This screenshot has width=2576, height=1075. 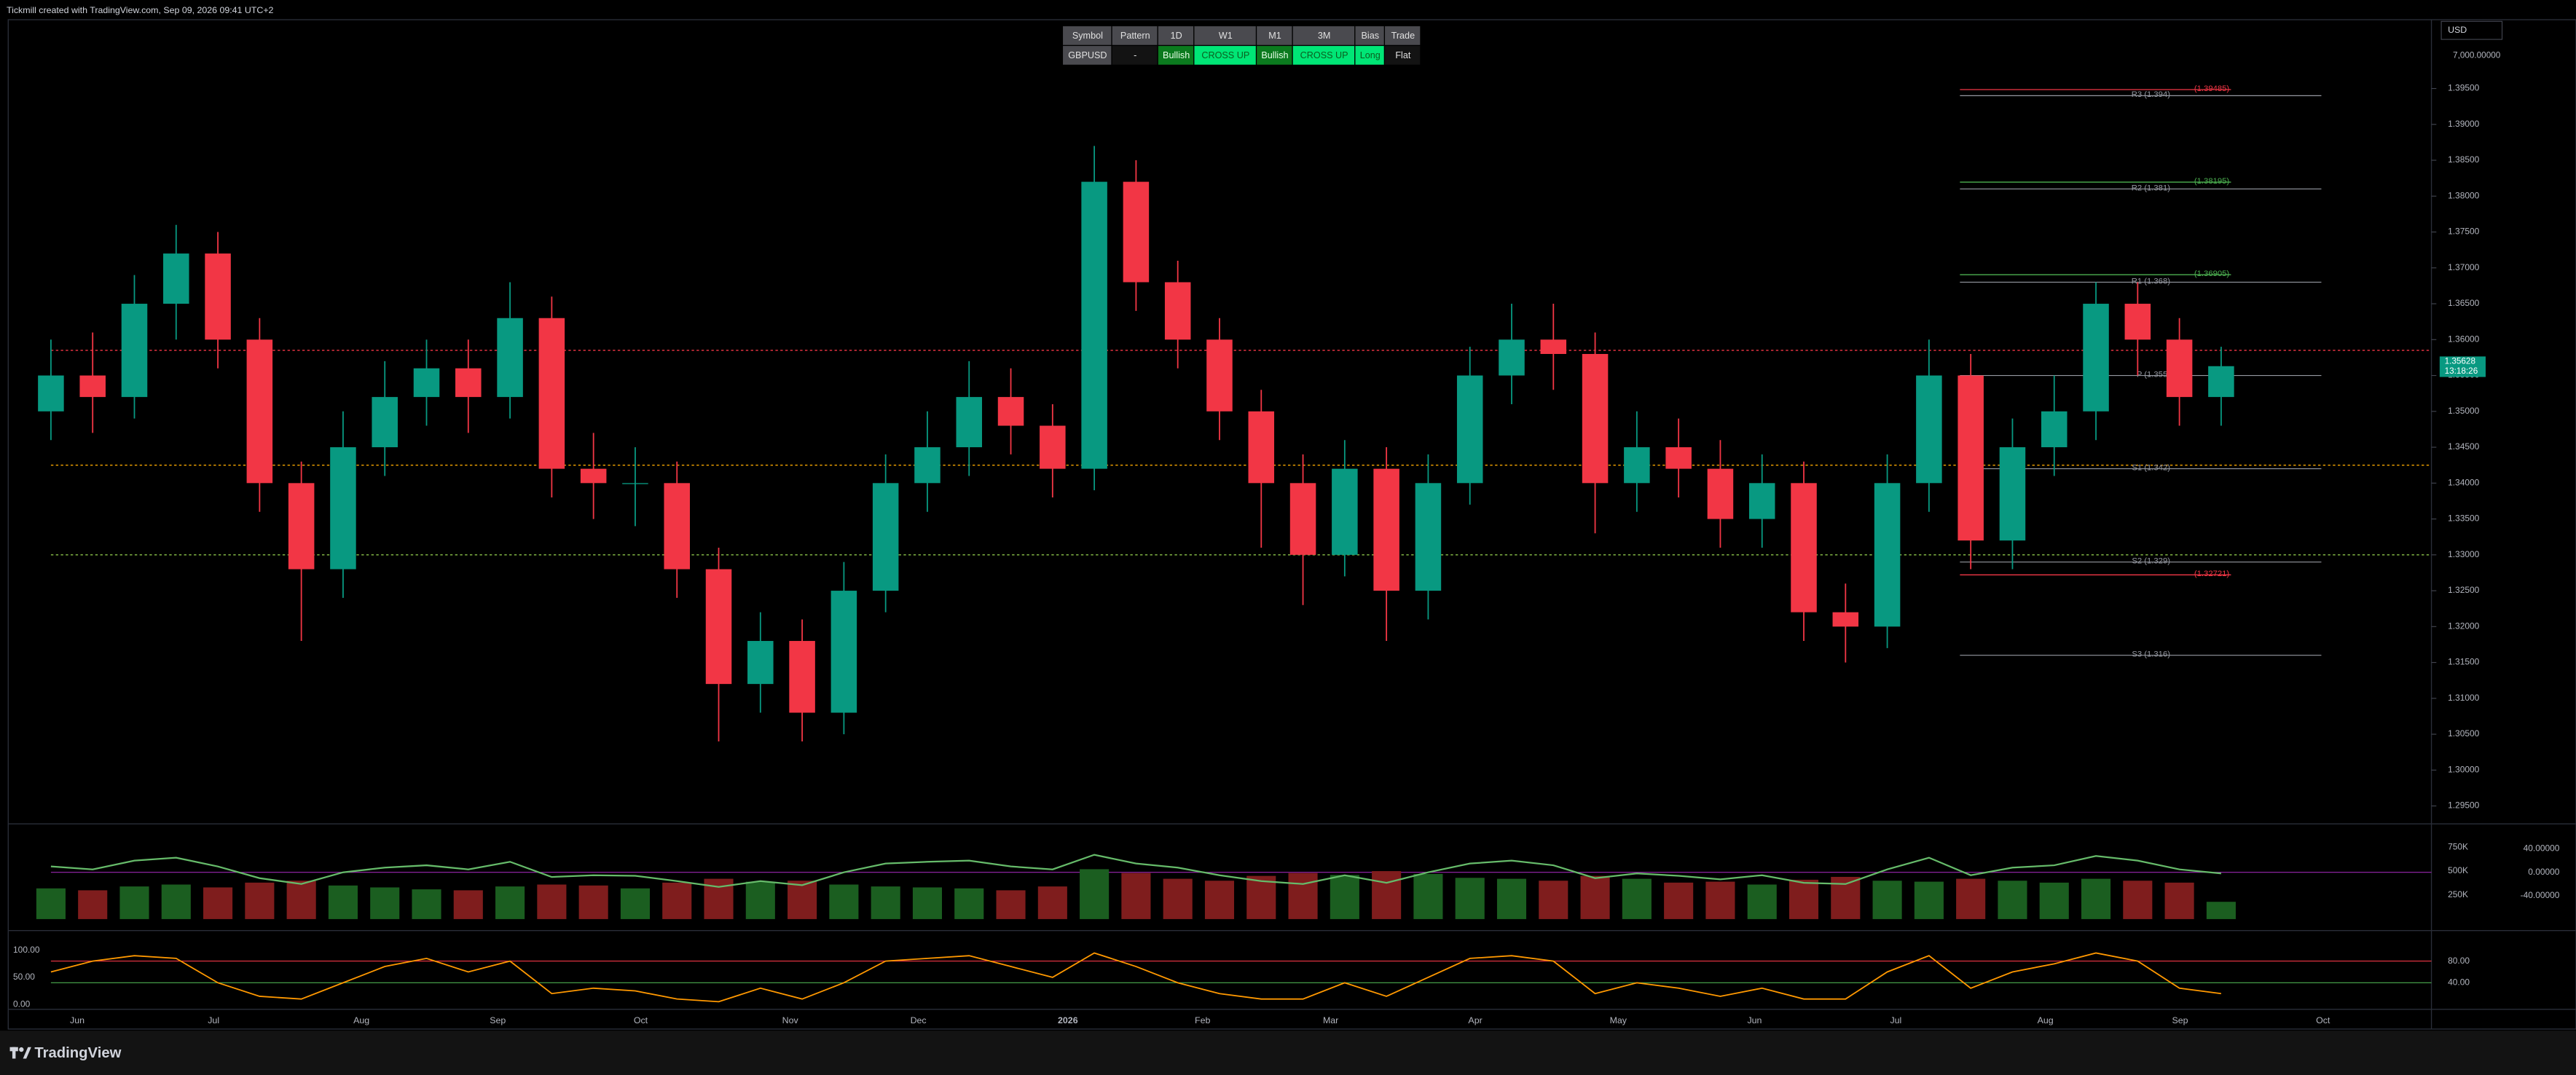 What do you see at coordinates (1288, 1053) in the screenshot?
I see `footer-bar` at bounding box center [1288, 1053].